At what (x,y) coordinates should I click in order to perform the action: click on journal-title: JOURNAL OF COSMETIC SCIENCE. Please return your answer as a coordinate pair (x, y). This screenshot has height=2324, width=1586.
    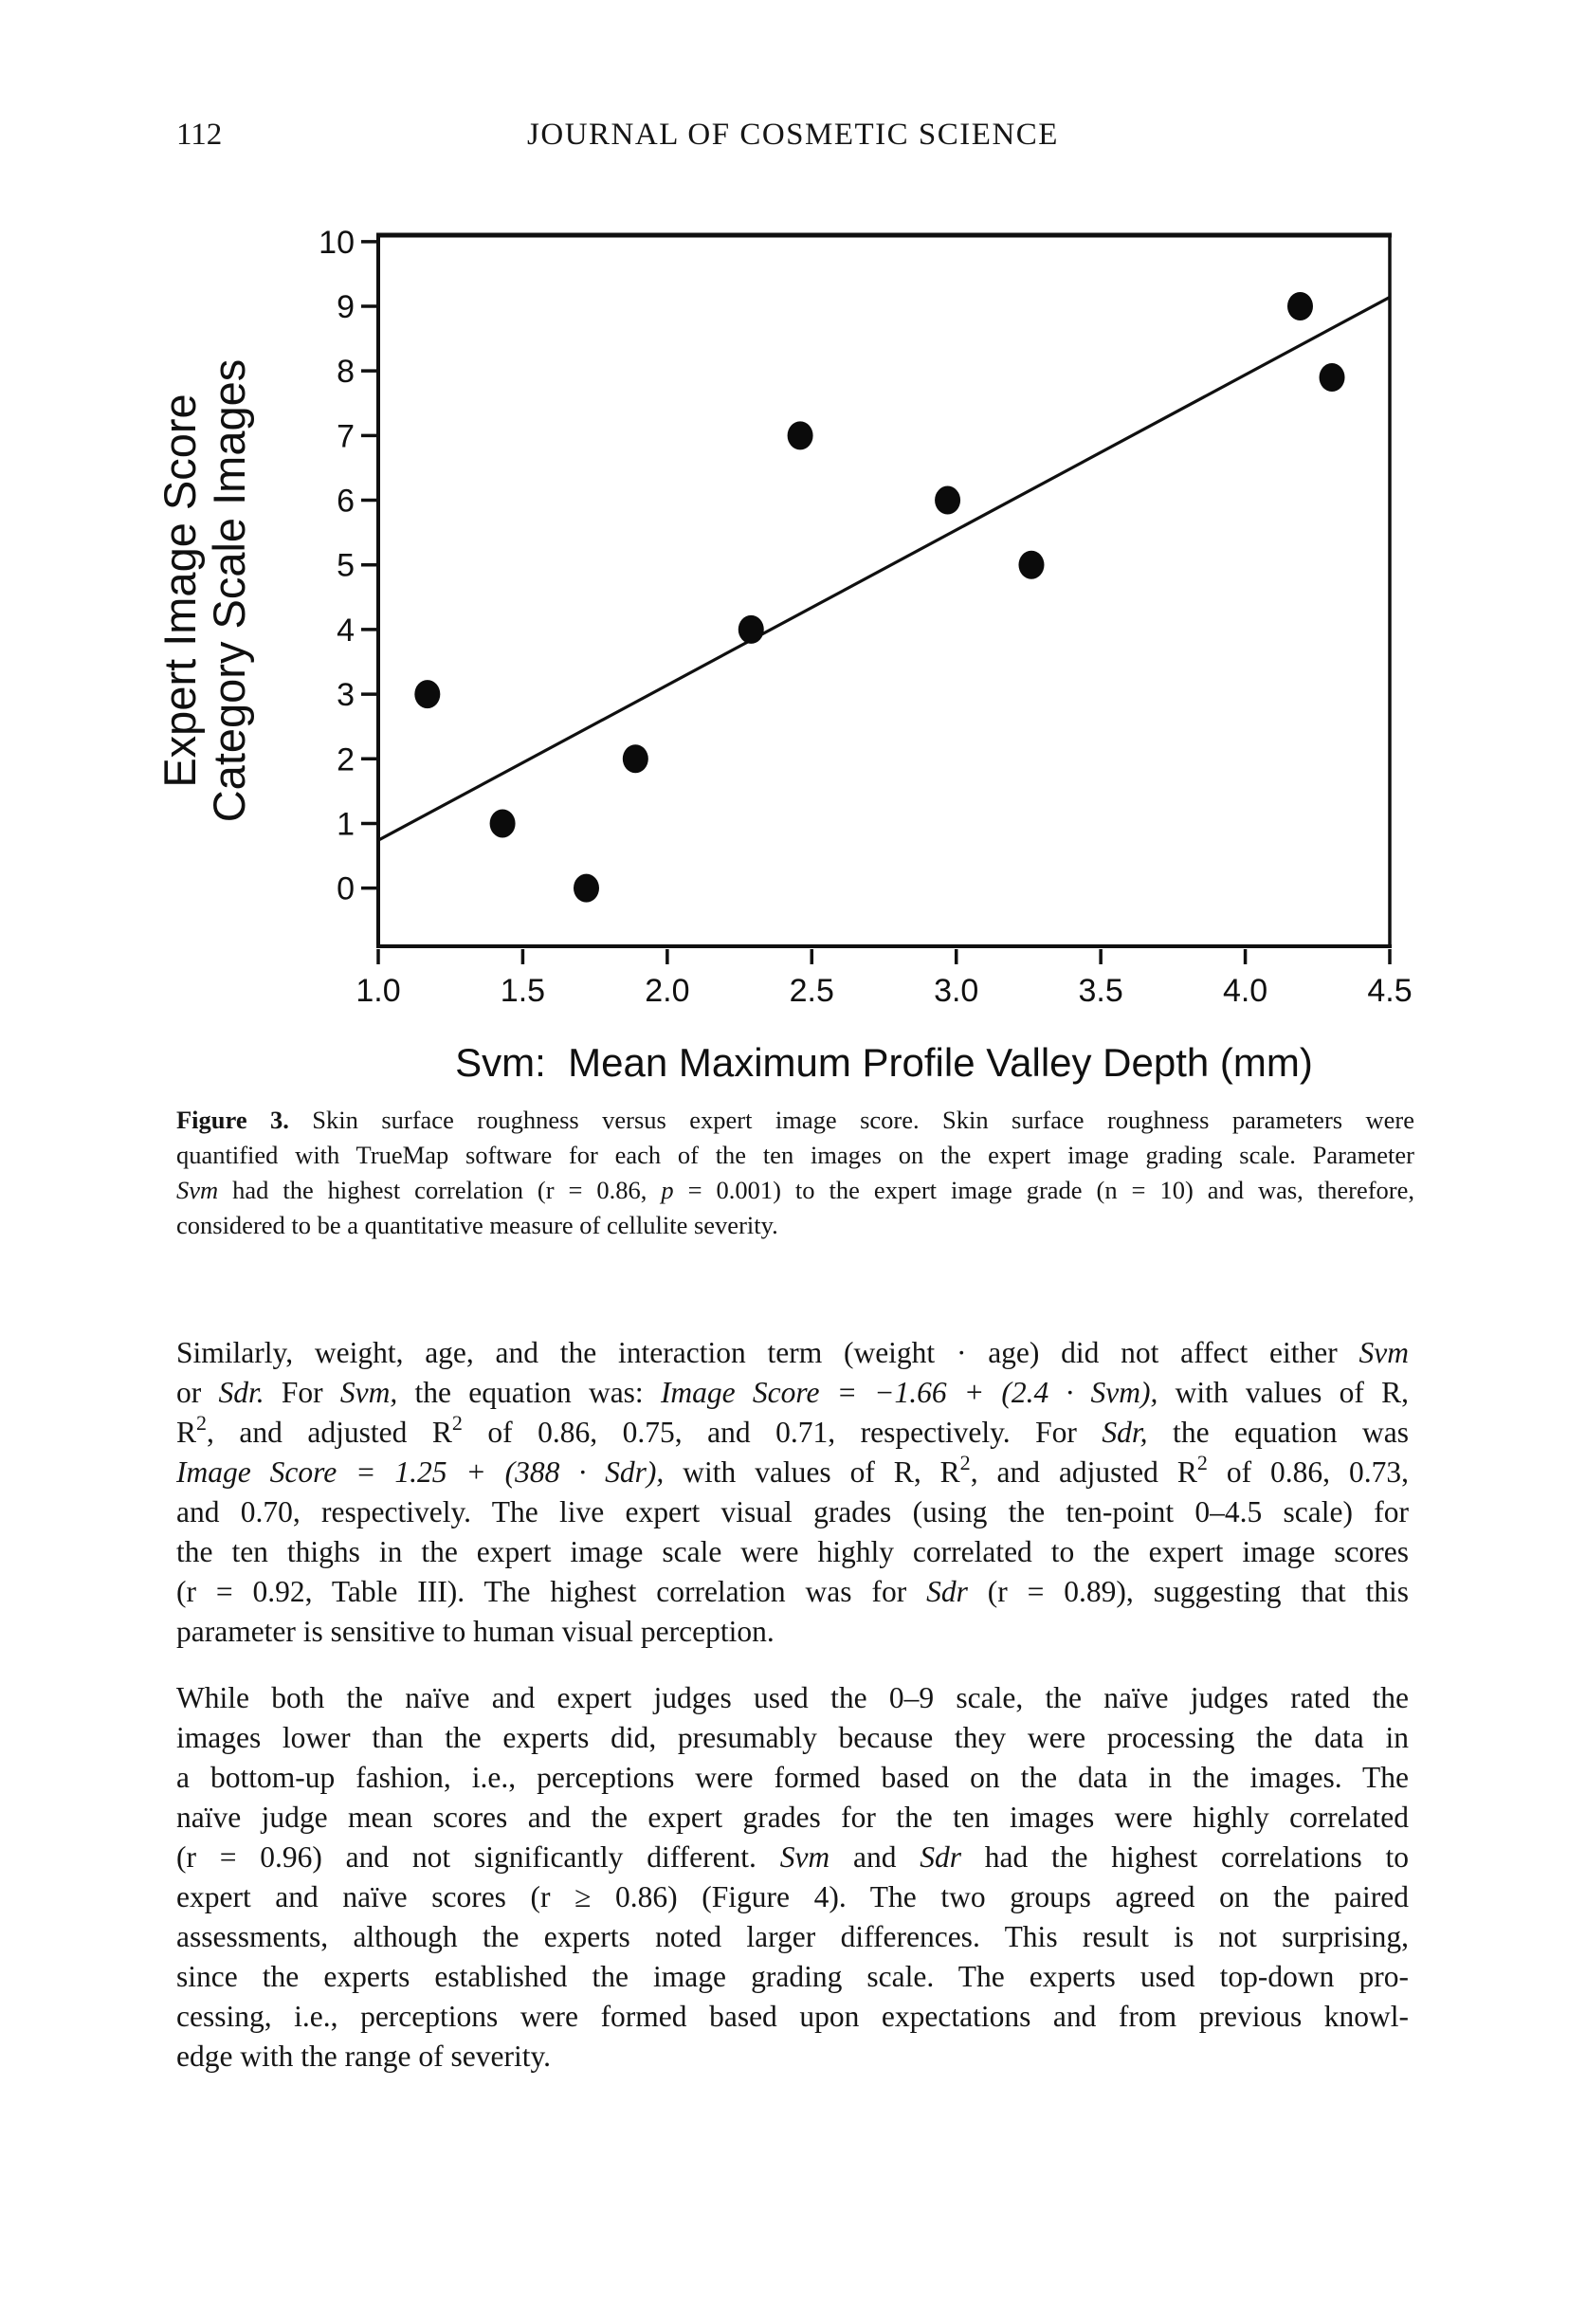
    Looking at the image, I should click on (793, 135).